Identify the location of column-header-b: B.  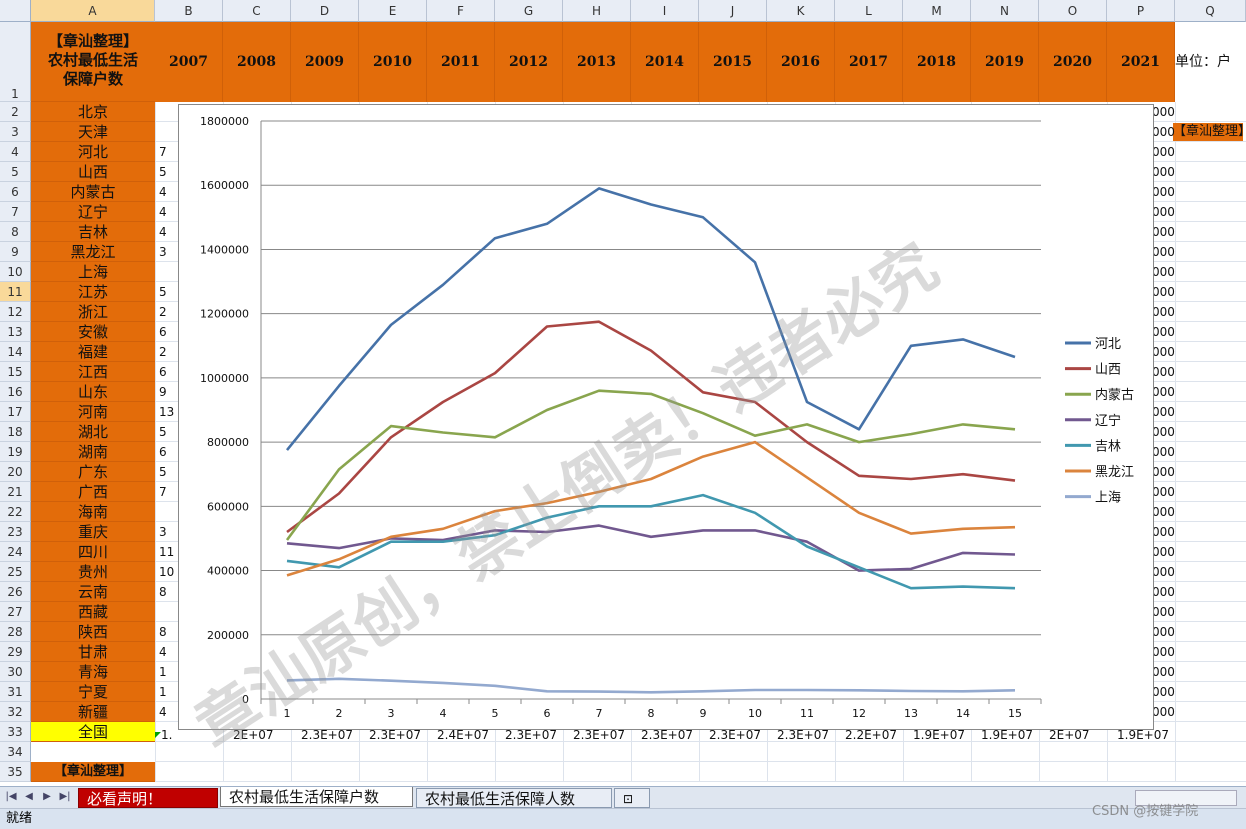
(189, 11).